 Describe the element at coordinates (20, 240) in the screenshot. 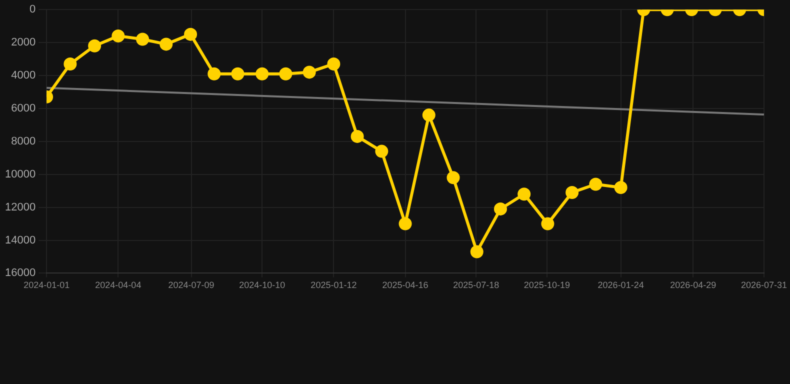

I see `y-tick-label: 14000` at that location.